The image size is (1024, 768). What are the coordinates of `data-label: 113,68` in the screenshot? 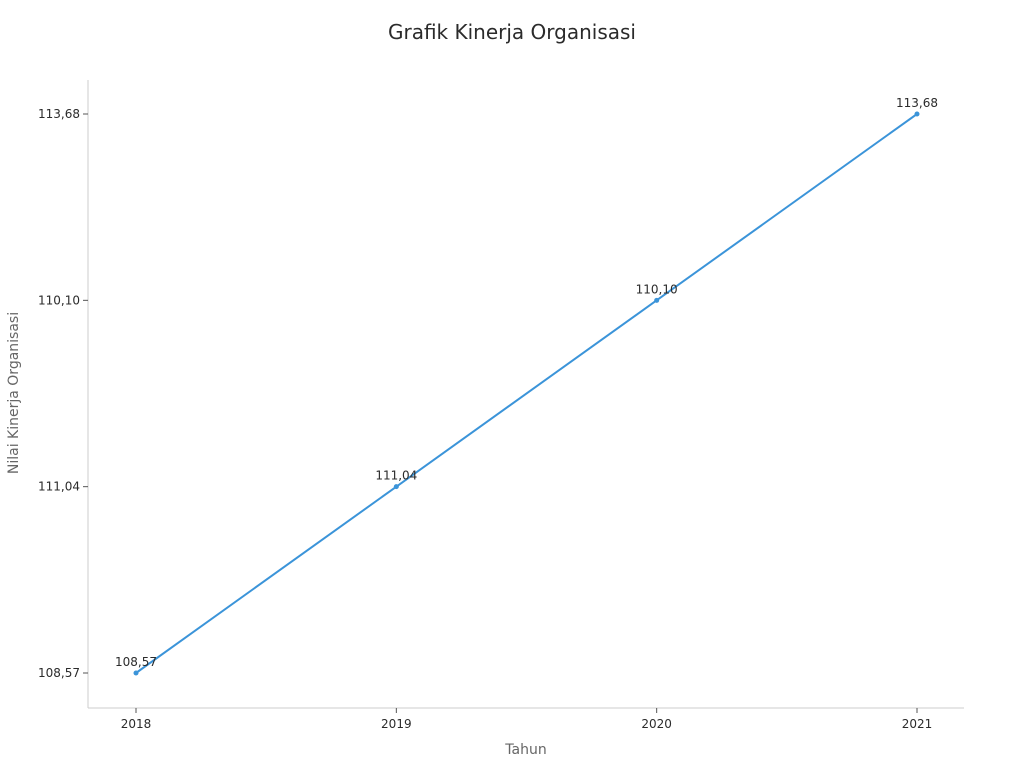 It's located at (917, 103).